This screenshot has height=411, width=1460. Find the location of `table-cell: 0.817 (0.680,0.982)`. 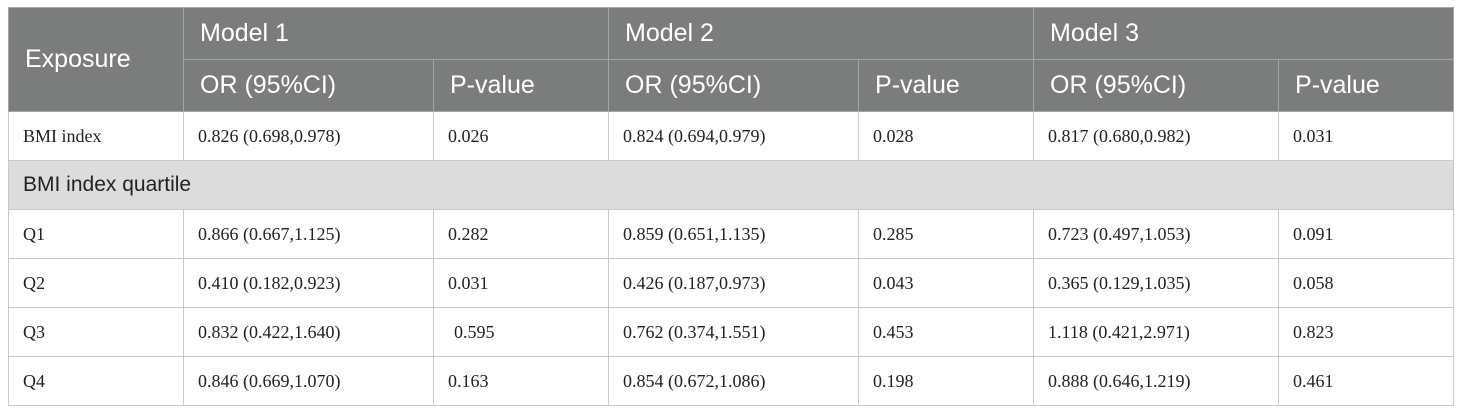

table-cell: 0.817 (0.680,0.982) is located at coordinates (1156, 136).